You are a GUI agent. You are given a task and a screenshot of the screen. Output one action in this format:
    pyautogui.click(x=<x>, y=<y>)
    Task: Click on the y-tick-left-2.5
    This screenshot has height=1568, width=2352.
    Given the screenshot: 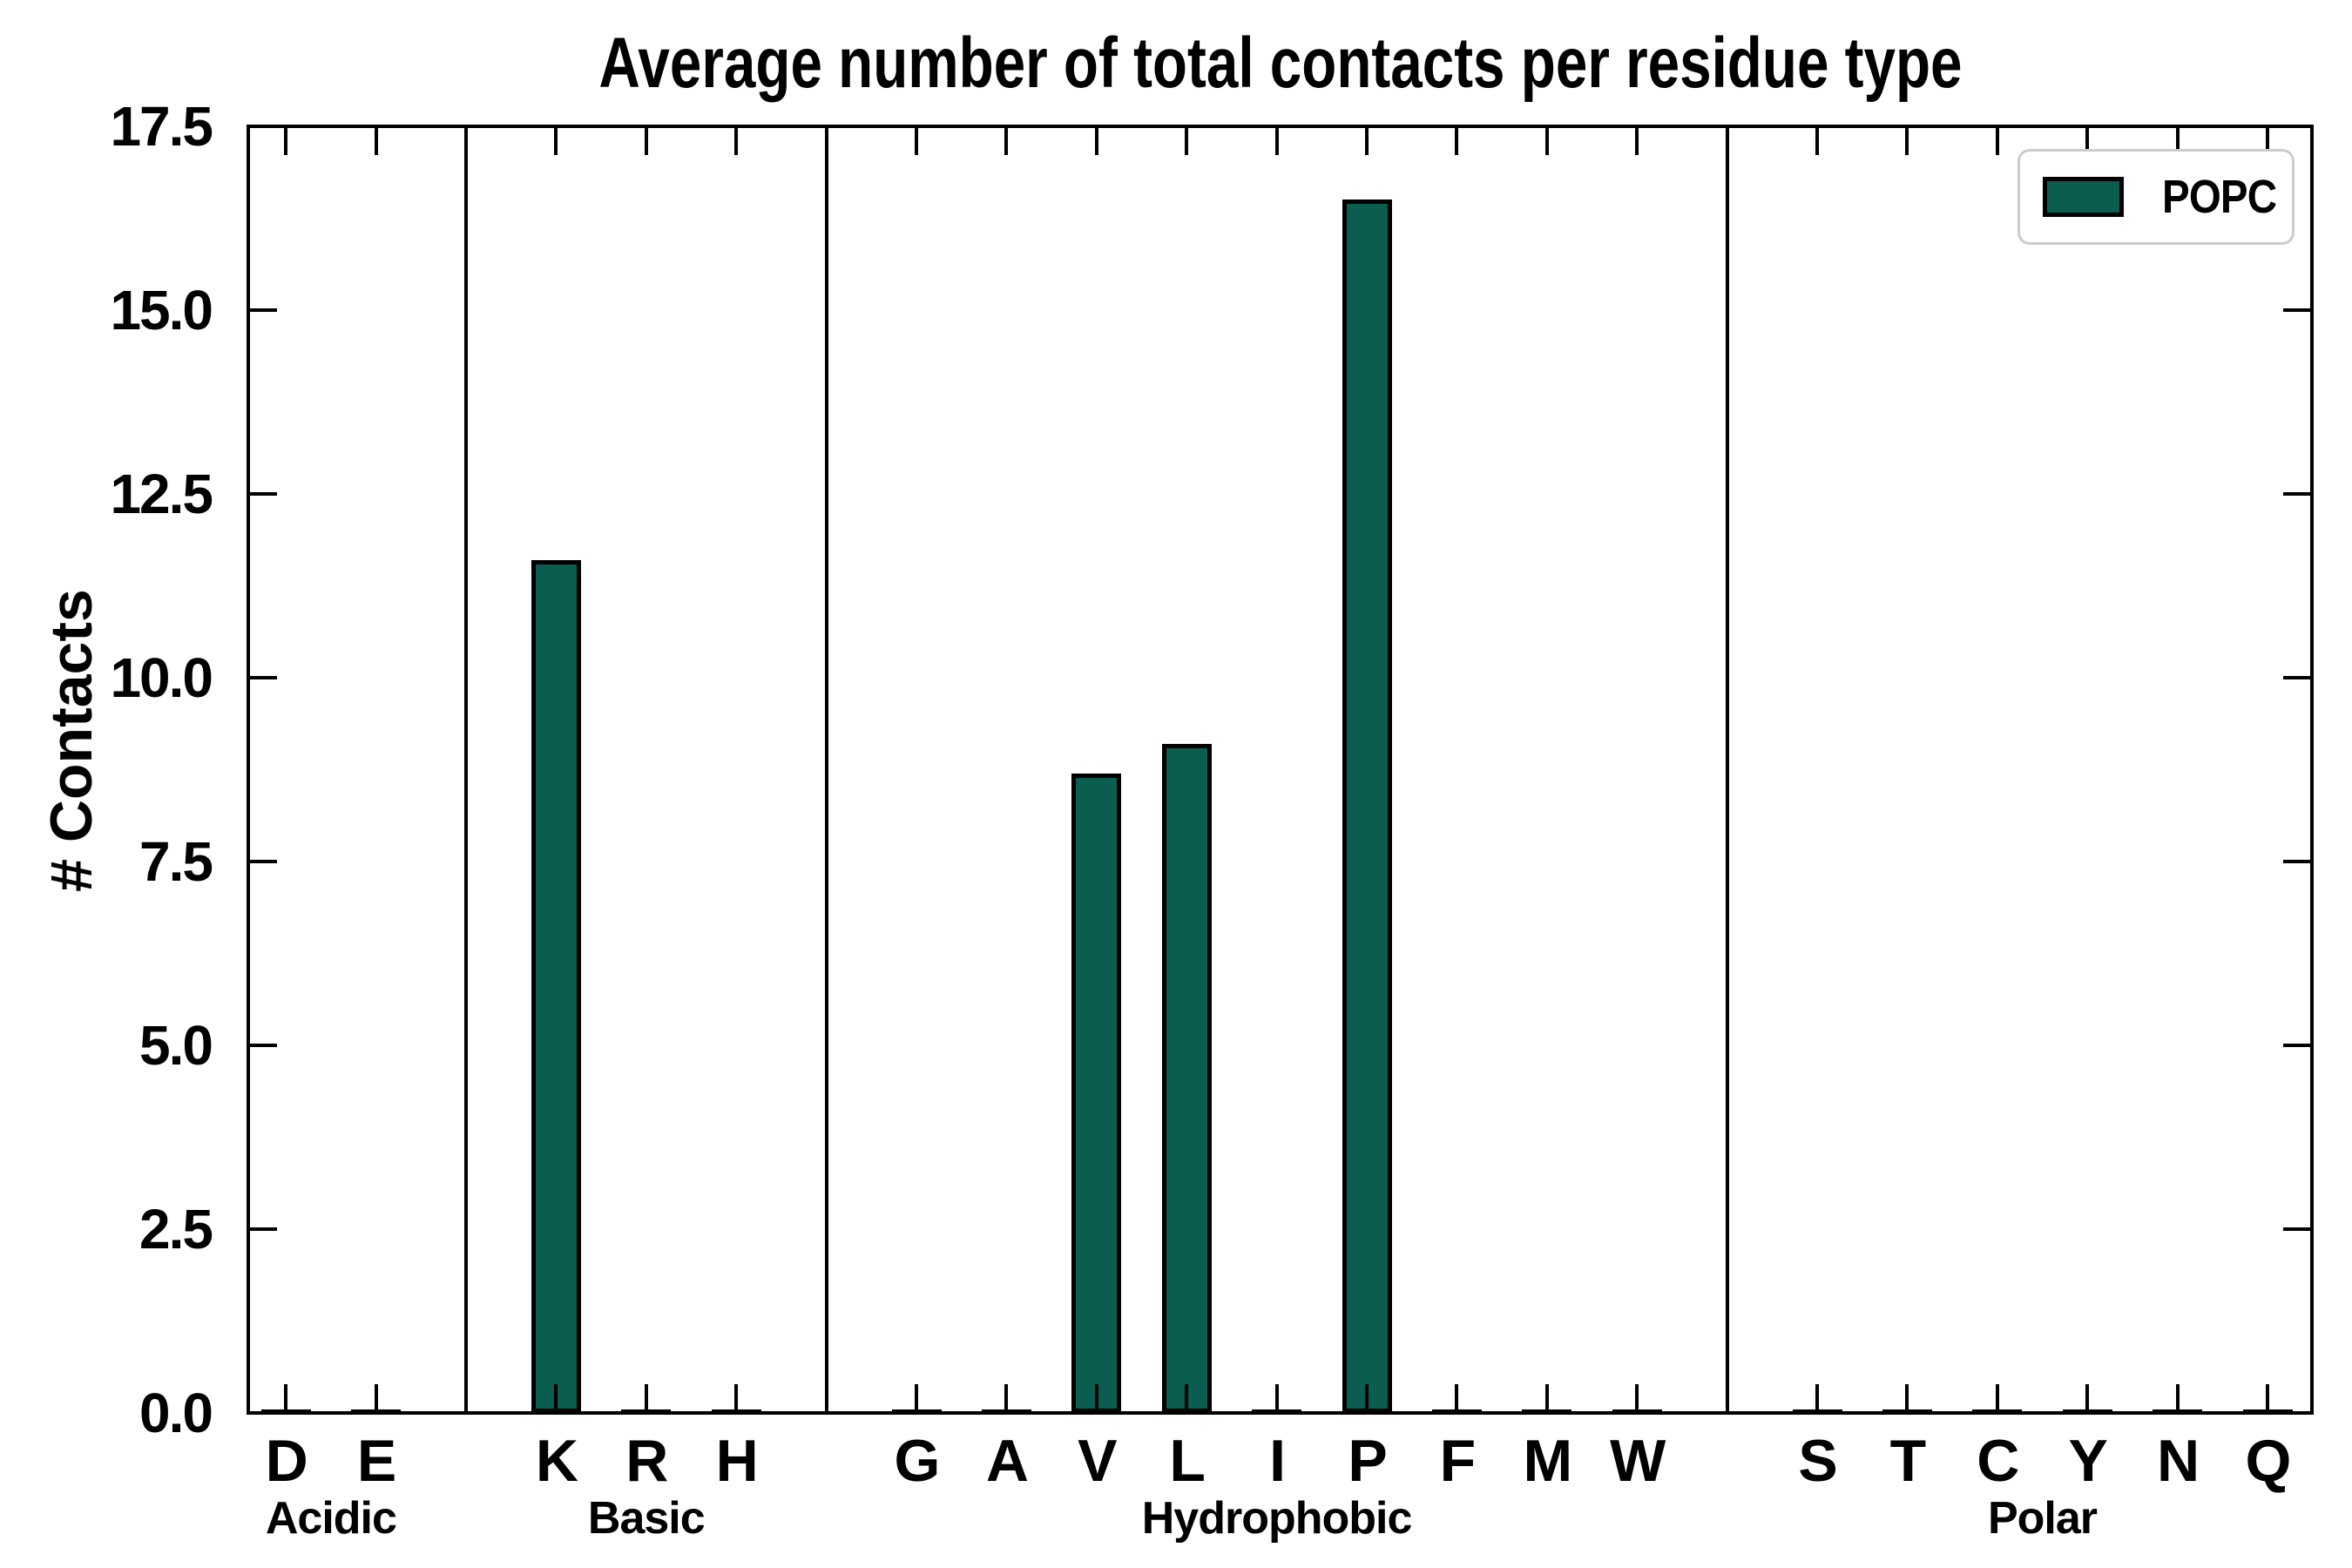 What is the action you would take?
    pyautogui.click(x=262, y=1229)
    